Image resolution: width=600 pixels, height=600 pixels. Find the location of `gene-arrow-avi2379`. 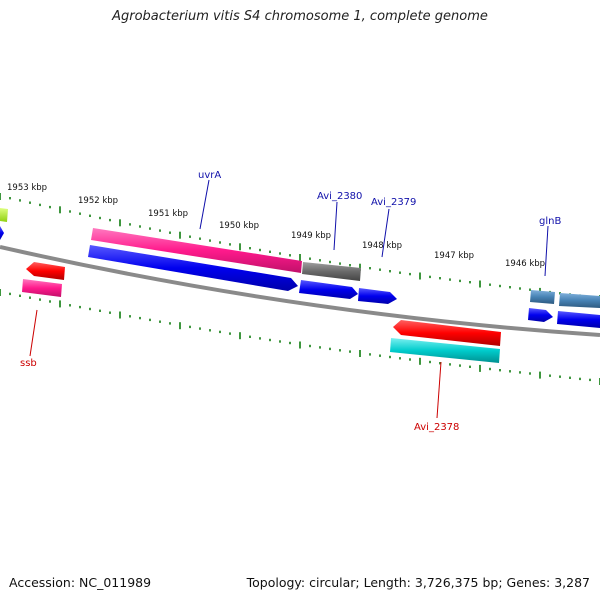

gene-arrow-avi2379 is located at coordinates (377, 296).